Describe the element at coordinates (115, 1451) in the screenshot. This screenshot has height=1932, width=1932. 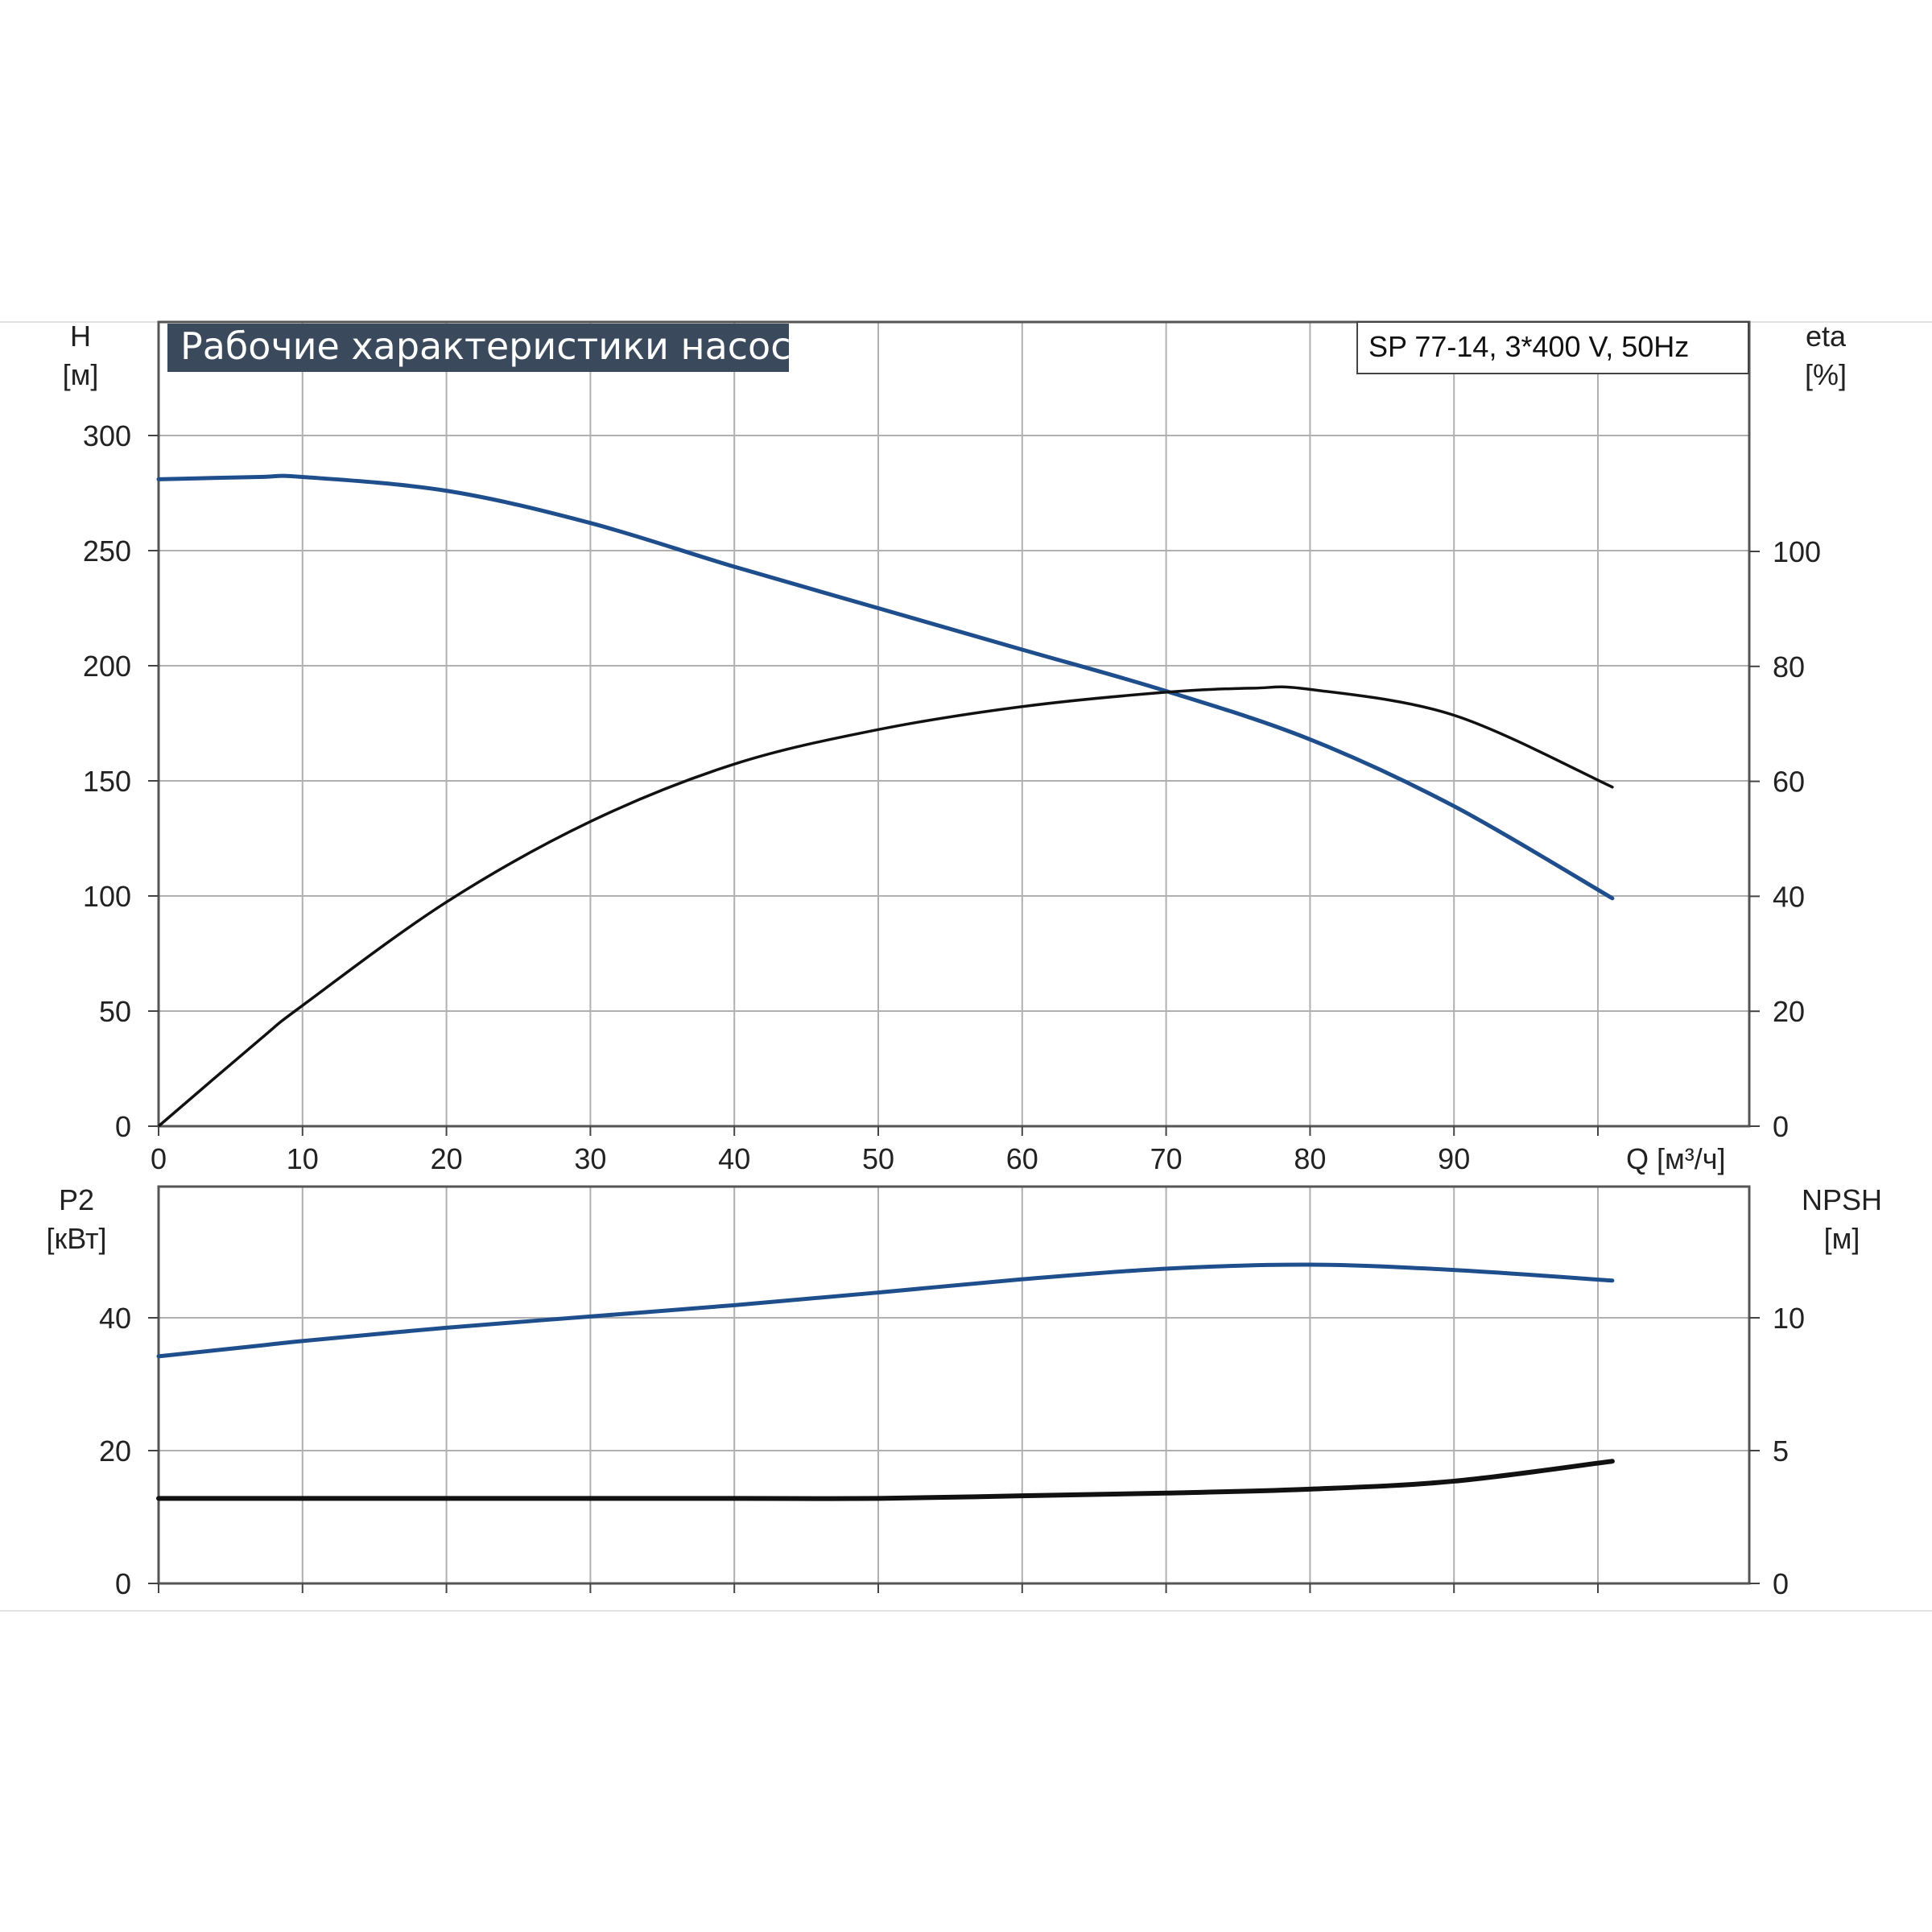
I see `y-left-tick-label: 20` at that location.